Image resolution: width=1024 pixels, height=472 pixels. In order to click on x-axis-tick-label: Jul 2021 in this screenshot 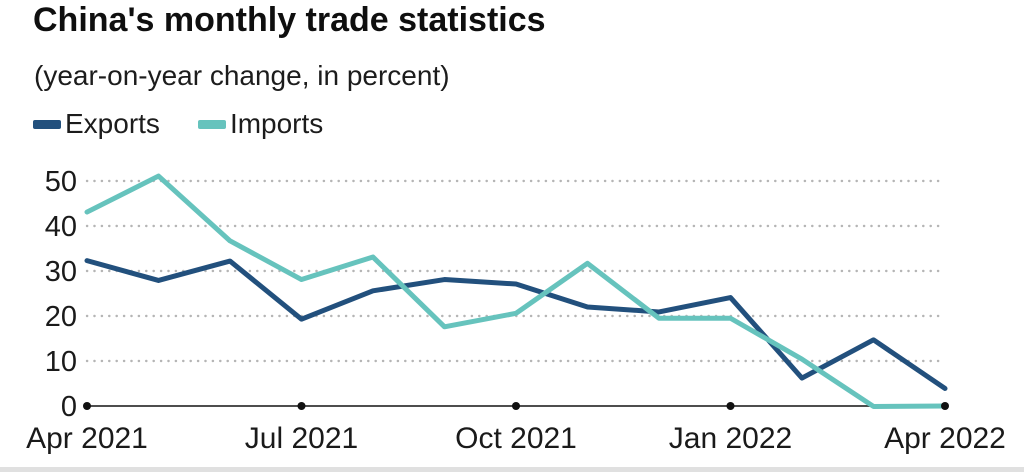, I will do `click(301, 438)`.